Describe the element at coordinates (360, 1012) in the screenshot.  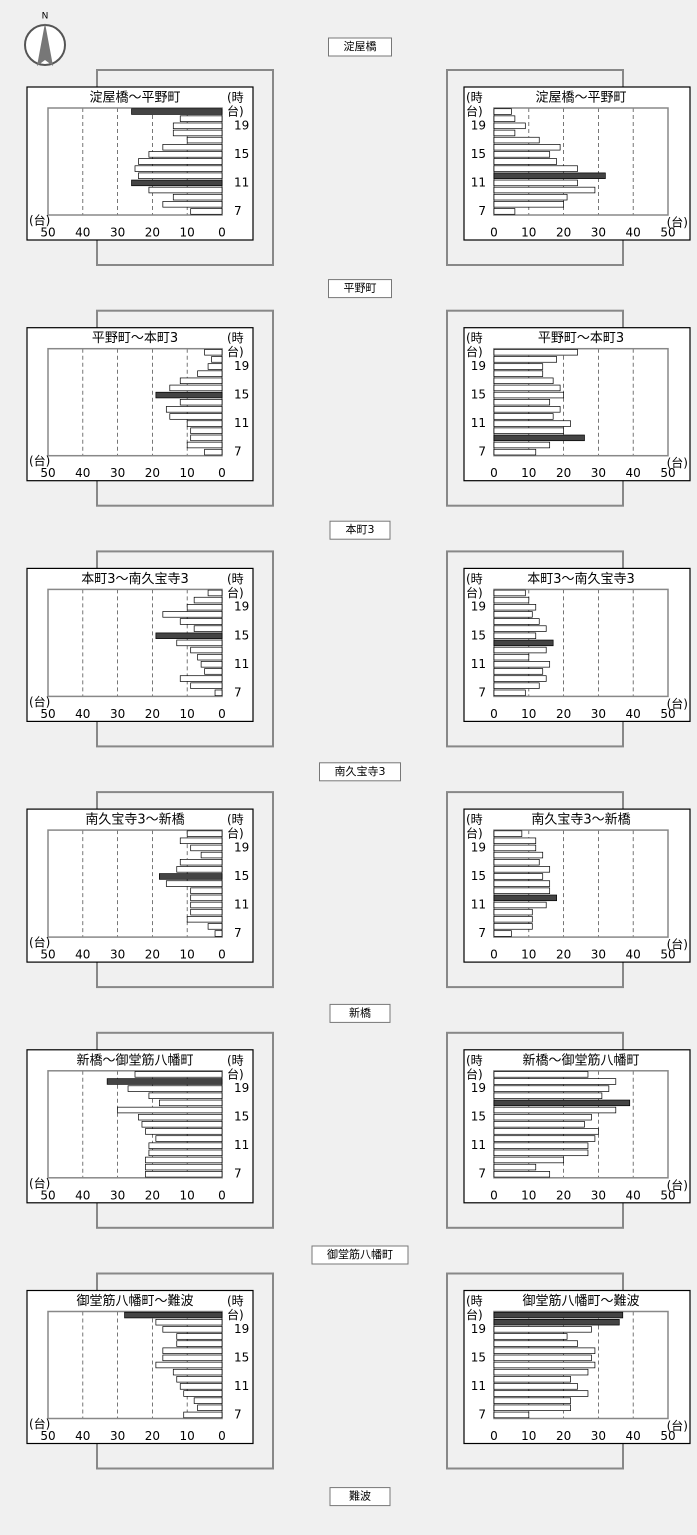
I see `node-label: 新橋` at that location.